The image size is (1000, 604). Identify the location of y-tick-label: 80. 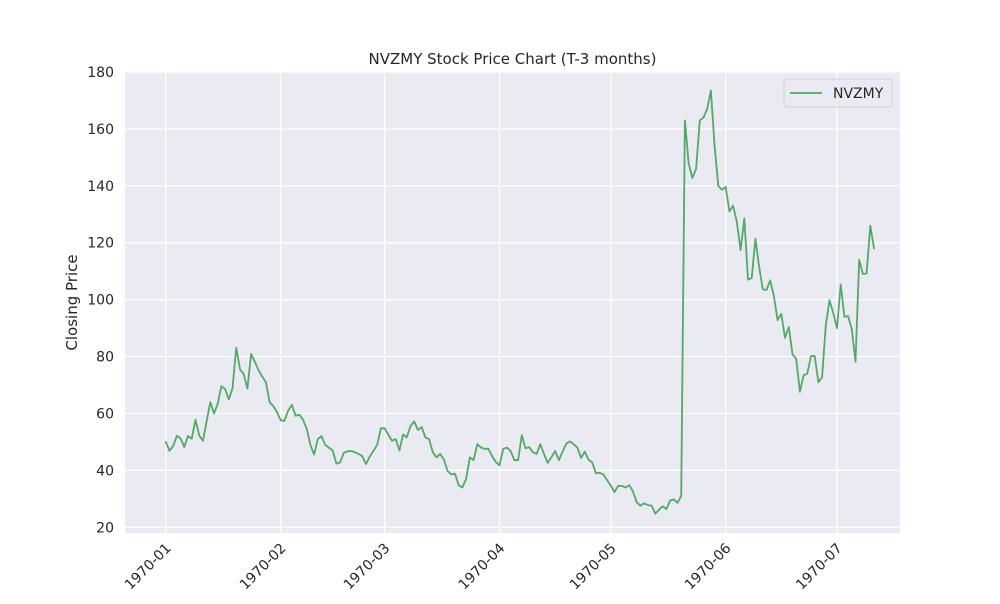
(105, 358).